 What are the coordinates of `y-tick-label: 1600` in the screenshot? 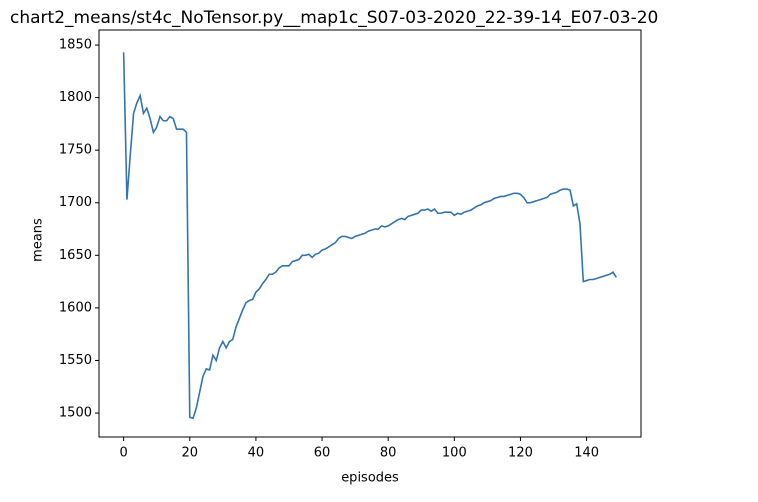 It's located at (75, 307).